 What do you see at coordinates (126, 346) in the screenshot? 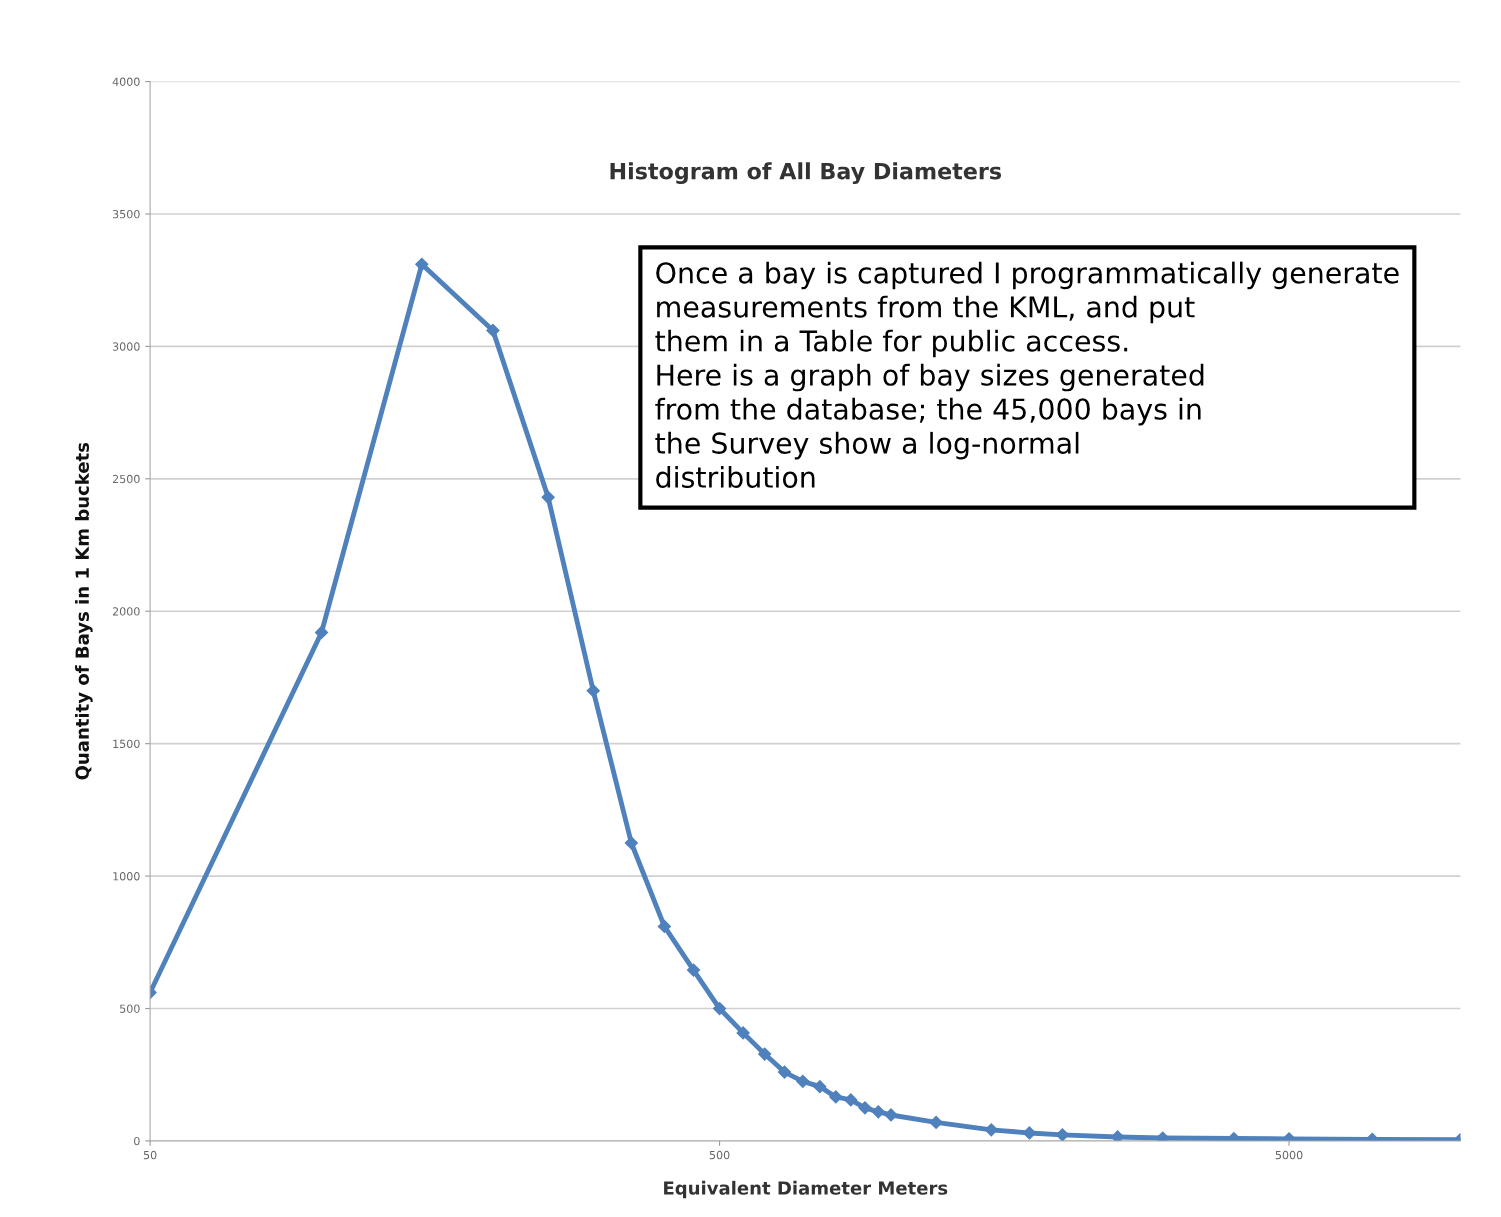
I see `y-tick-label: 3000` at bounding box center [126, 346].